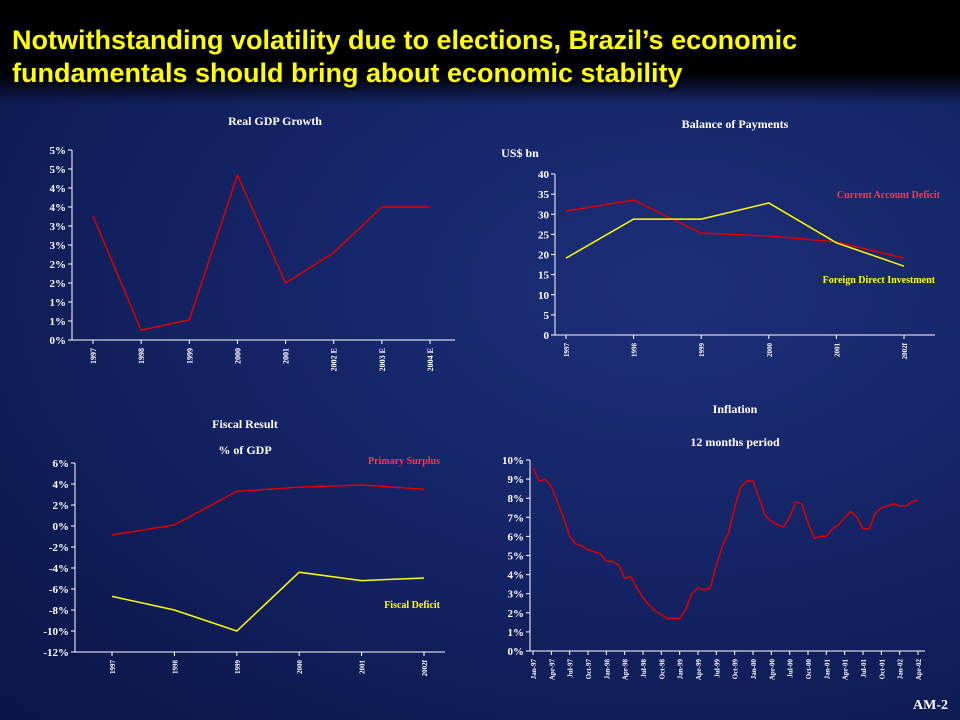 The width and height of the screenshot is (960, 720). Describe the element at coordinates (516, 480) in the screenshot. I see `y-tick-label: 9%` at that location.